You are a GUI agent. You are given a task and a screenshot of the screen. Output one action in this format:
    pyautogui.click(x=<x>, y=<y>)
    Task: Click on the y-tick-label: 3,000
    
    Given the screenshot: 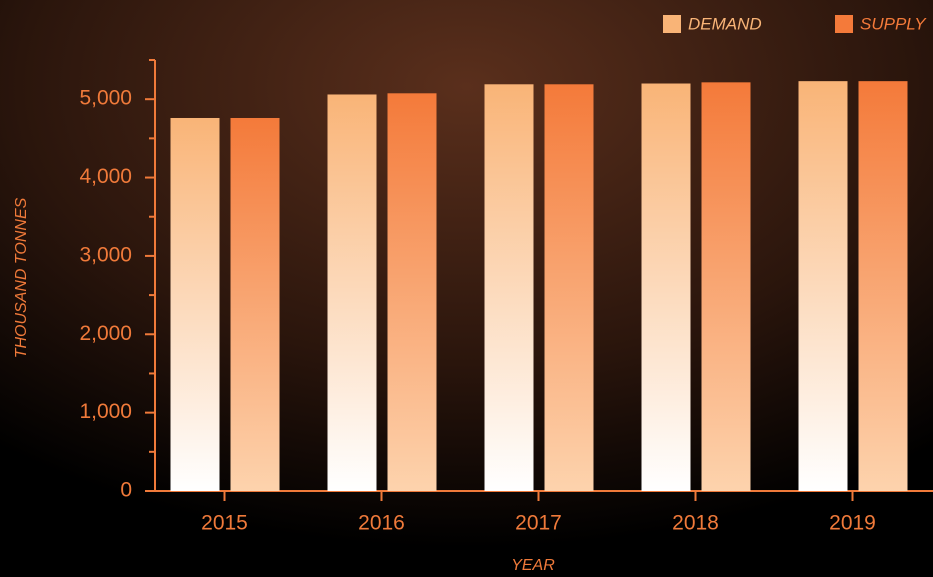 What is the action you would take?
    pyautogui.click(x=105, y=254)
    